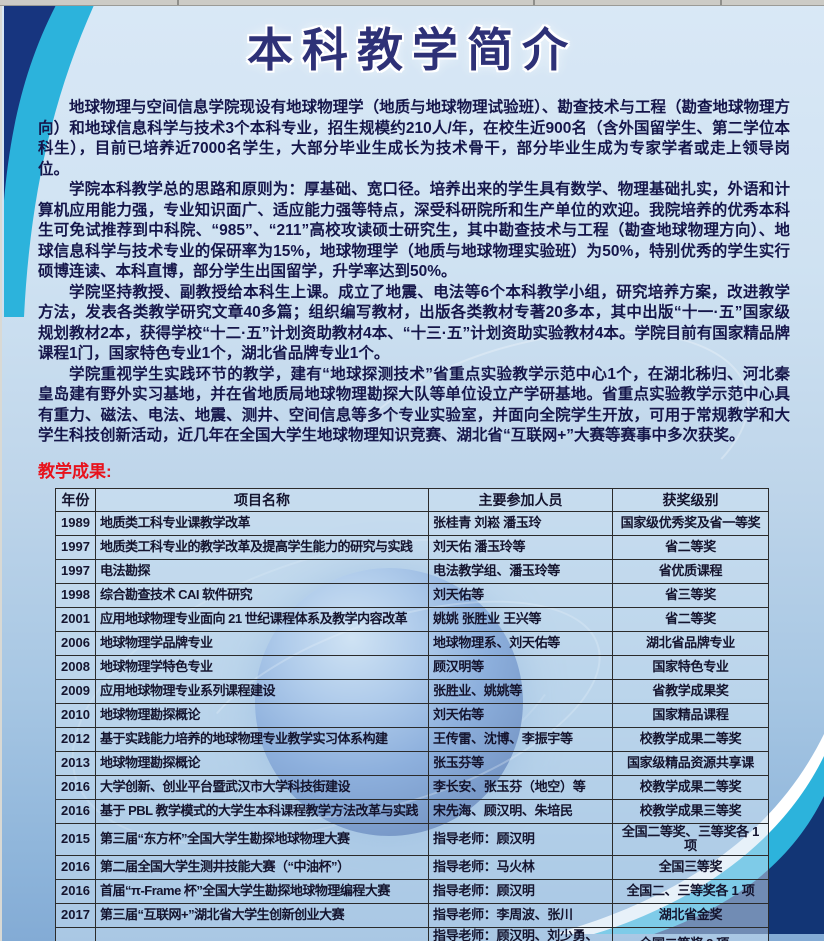 This screenshot has width=824, height=941. I want to click on cell-award: 省教学成果奖, so click(690, 691).